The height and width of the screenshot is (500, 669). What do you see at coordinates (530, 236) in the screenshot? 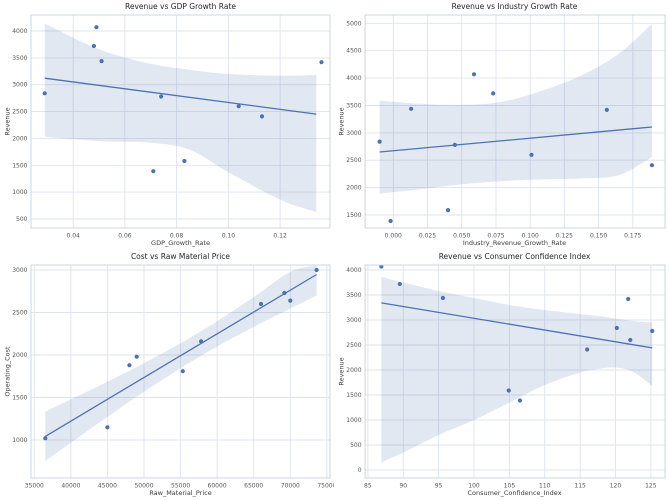
I see `x-tick-label: 0.100` at bounding box center [530, 236].